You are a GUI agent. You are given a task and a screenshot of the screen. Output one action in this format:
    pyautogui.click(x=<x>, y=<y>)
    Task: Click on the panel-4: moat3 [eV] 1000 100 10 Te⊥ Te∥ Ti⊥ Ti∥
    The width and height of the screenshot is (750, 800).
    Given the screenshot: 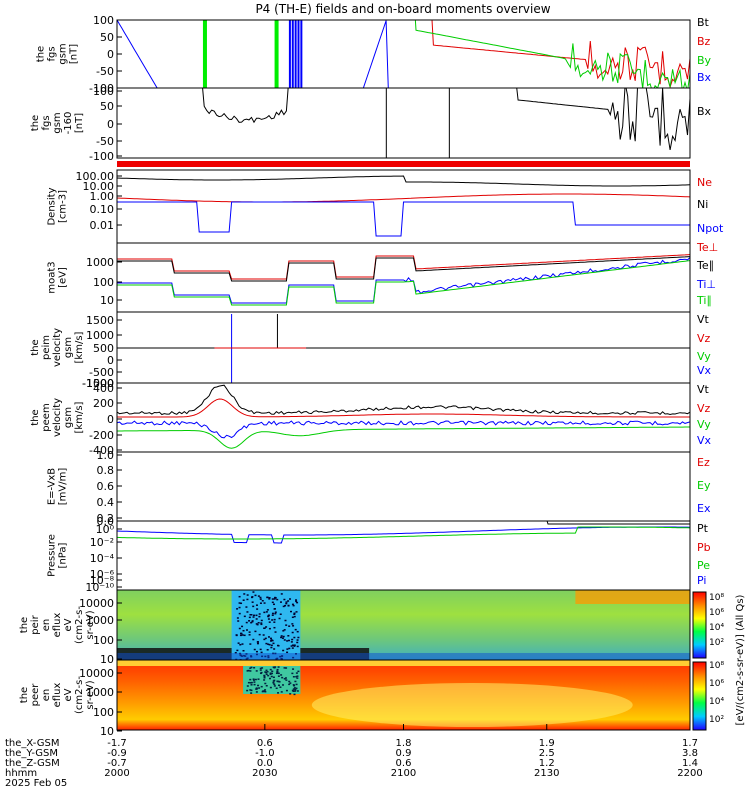 What is the action you would take?
    pyautogui.click(x=382, y=277)
    